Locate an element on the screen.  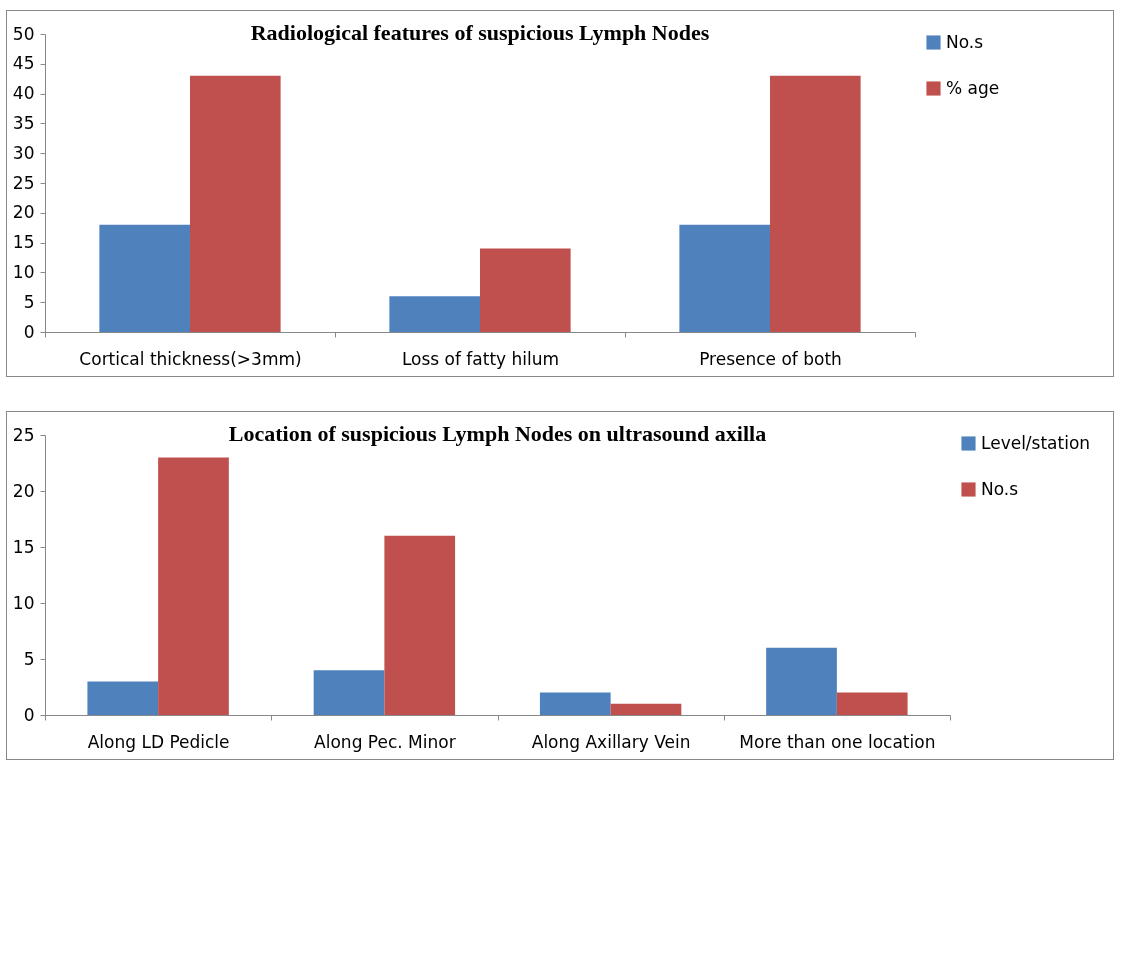
x-tick-label: Presence of both is located at coordinates (770, 358).